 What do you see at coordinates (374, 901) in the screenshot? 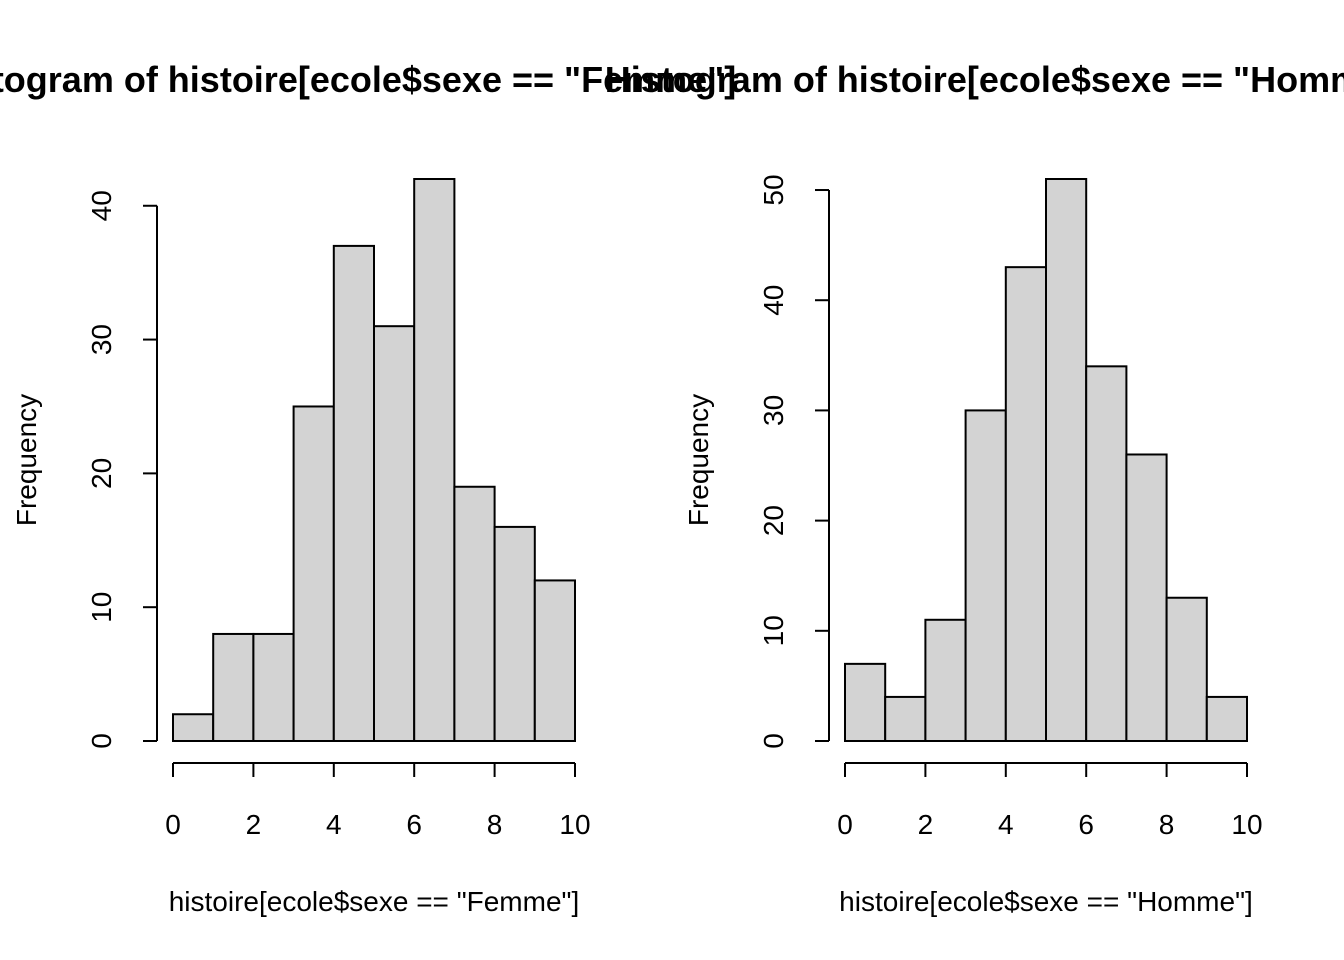
I see `x-axis-label: histoire[ecole$sexe == "Femme"]` at bounding box center [374, 901].